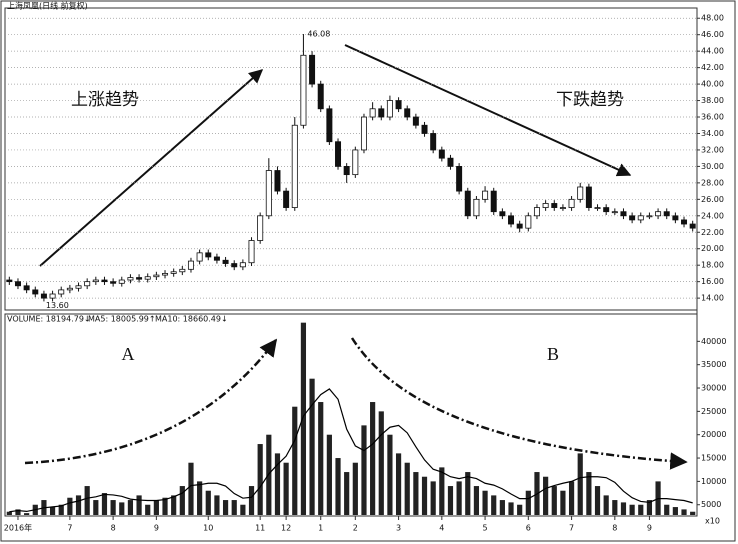  What do you see at coordinates (318, 34) in the screenshot?
I see `max-label: 46.08` at bounding box center [318, 34].